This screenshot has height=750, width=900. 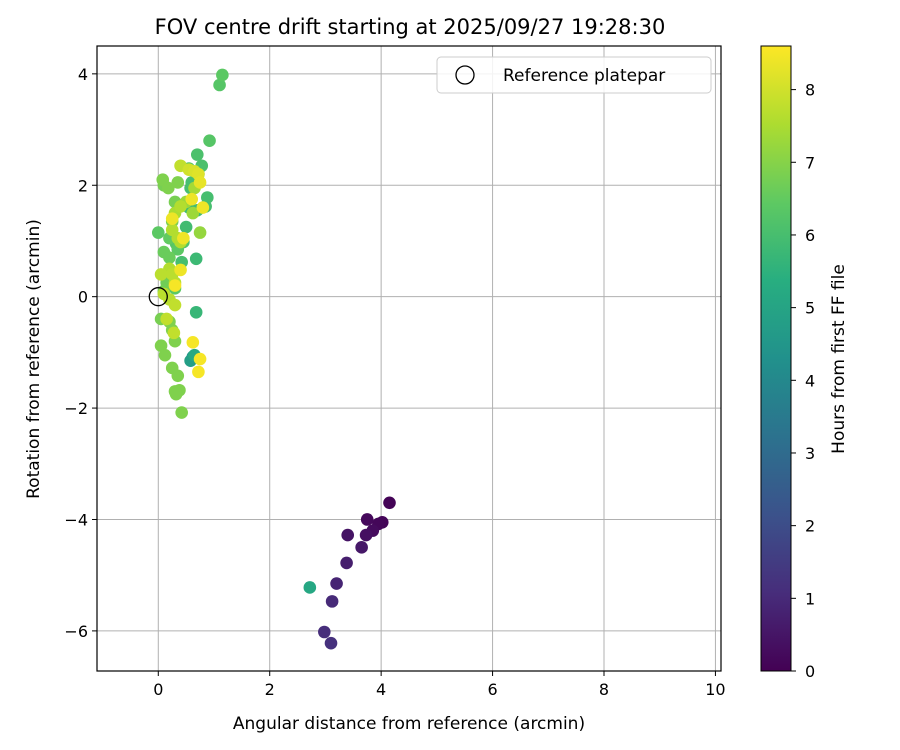 What do you see at coordinates (409, 724) in the screenshot?
I see `x-axis-label: Angular distance from reference (arcmin)` at bounding box center [409, 724].